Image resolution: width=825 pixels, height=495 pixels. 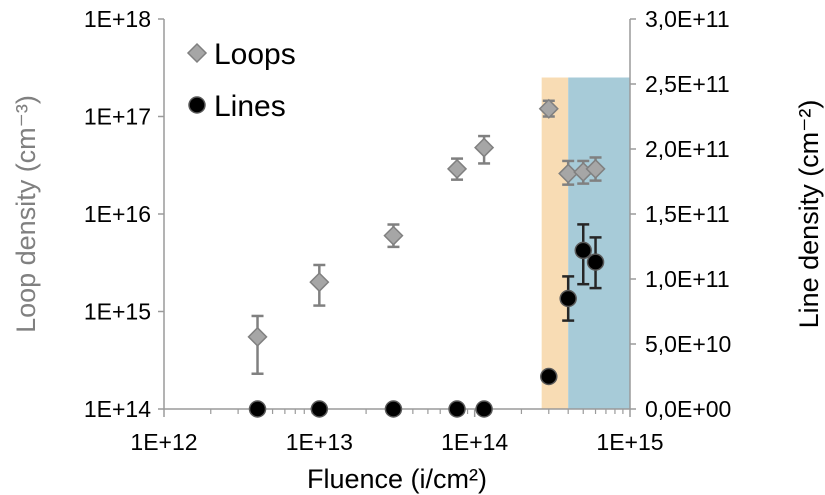 I want to click on legend-item-lines: Lines, so click(x=237, y=106).